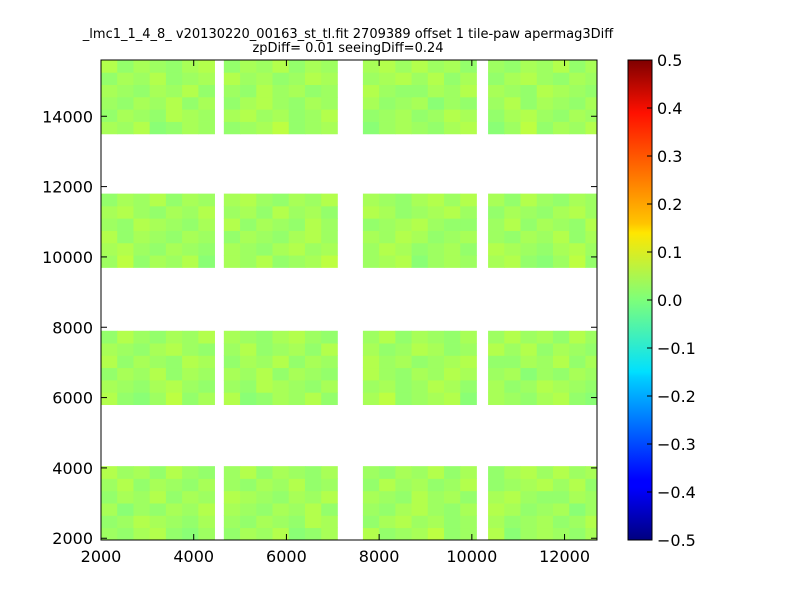 This screenshot has width=800, height=600. Describe the element at coordinates (67, 116) in the screenshot. I see `y-tick-label: 14000` at that location.